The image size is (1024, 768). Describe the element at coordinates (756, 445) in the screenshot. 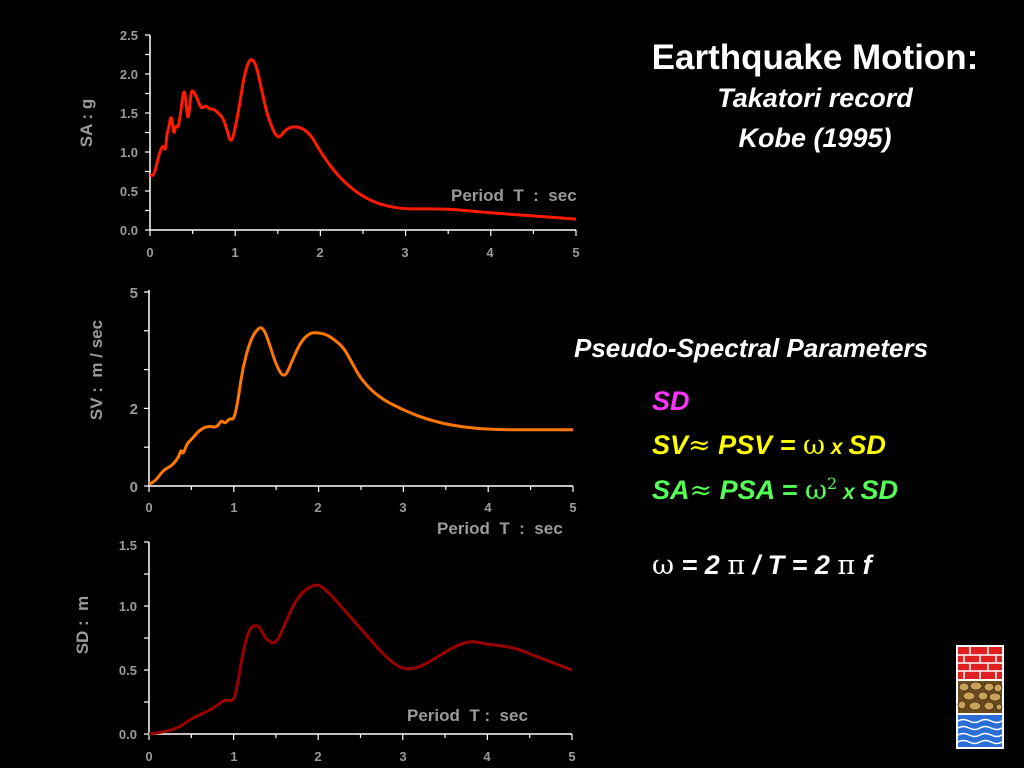

I see `psv-term: PSV =` at that location.